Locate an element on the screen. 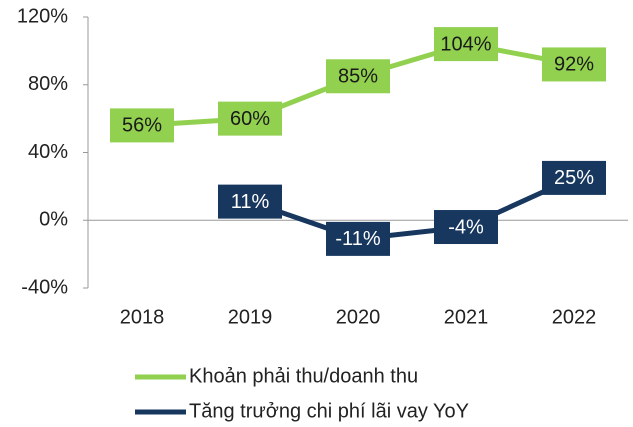 The height and width of the screenshot is (427, 633). y-tick-label: 40% is located at coordinates (48, 152).